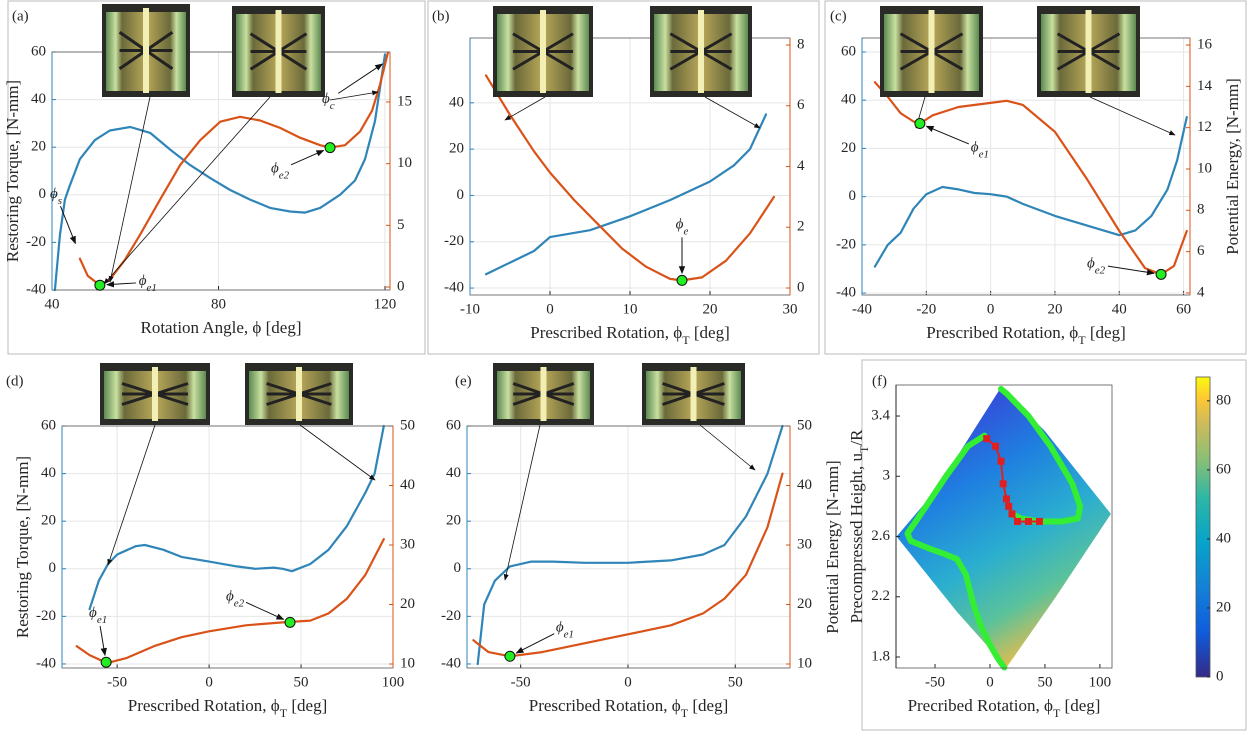 The height and width of the screenshot is (732, 1247). Describe the element at coordinates (15, 381) in the screenshot. I see `panel-label: (d)` at that location.